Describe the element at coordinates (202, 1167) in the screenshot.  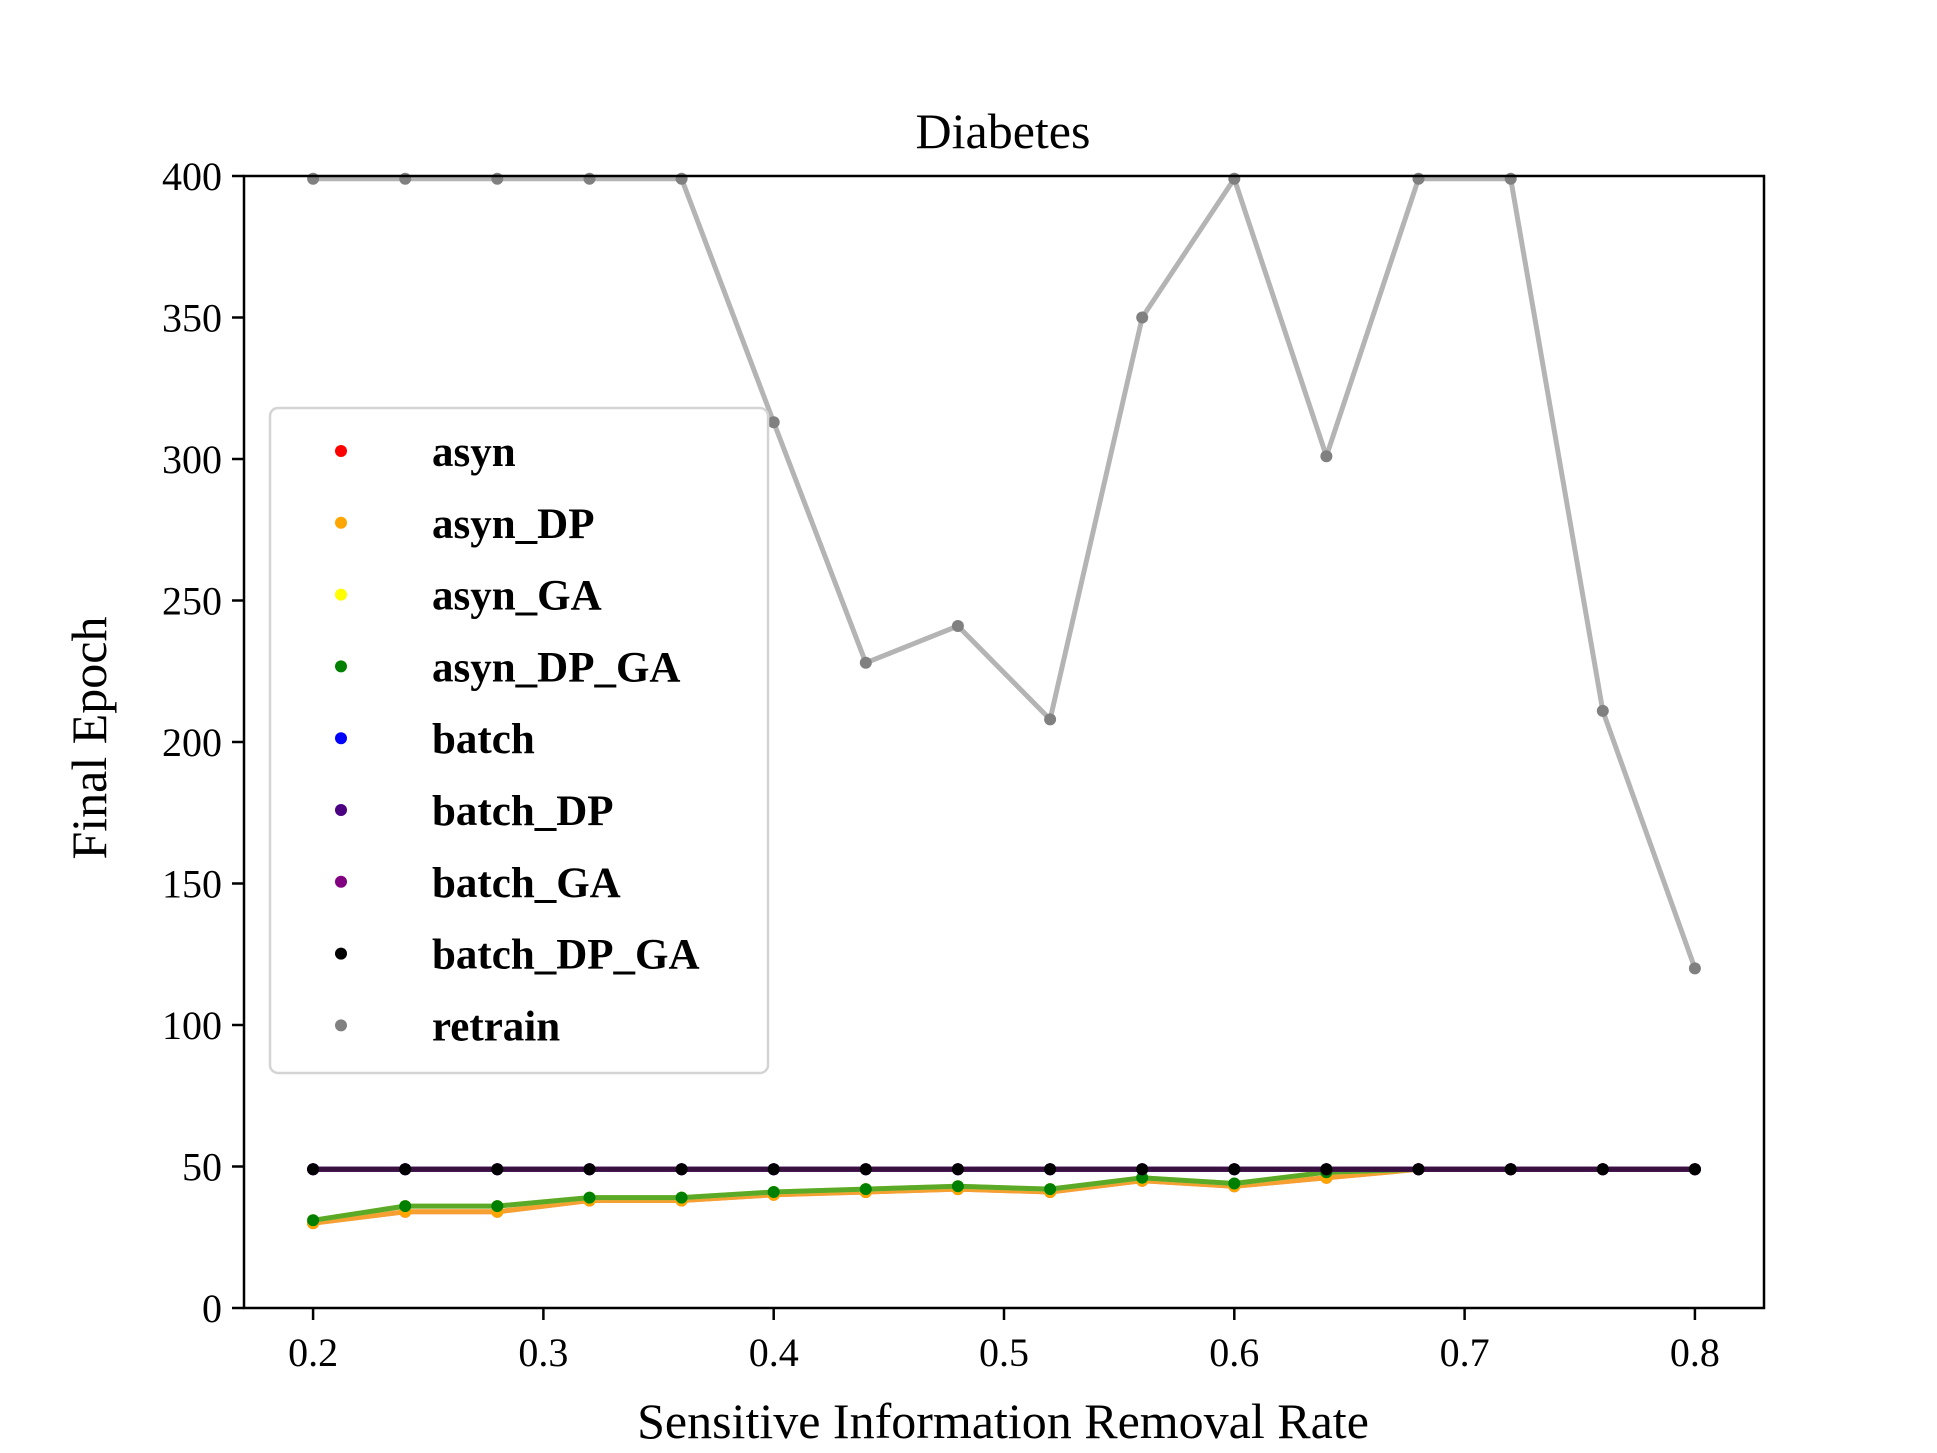
I see `y-tick-label: 50` at that location.